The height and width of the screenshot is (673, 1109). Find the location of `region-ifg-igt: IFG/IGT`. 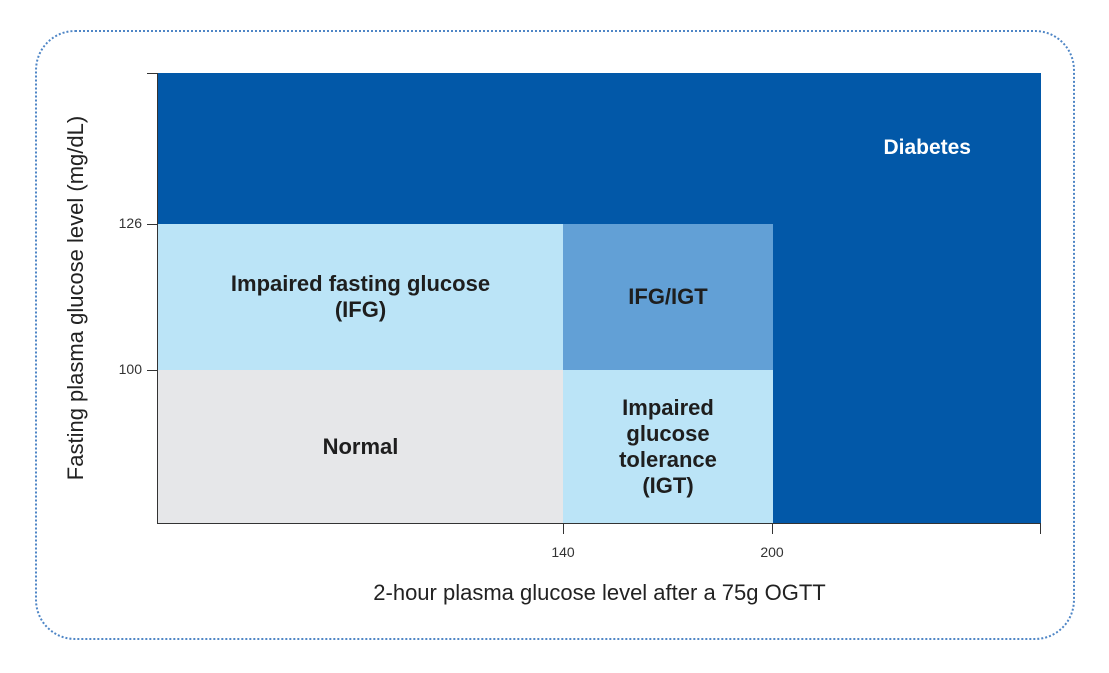

region-ifg-igt: IFG/IGT is located at coordinates (668, 297).